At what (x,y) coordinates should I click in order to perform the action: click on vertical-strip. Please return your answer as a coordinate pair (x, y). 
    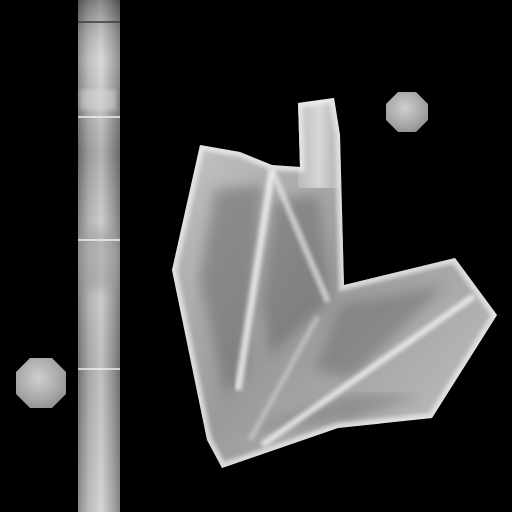
    Looking at the image, I should click on (99, 256).